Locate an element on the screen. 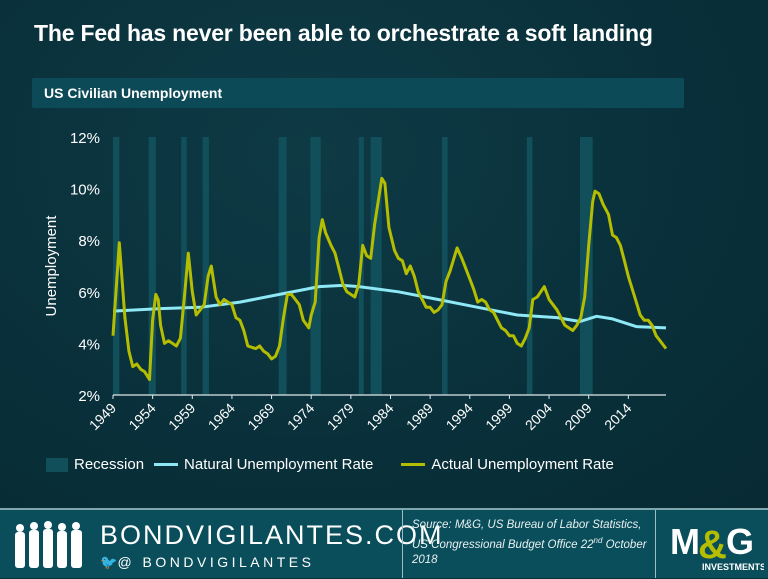 This screenshot has height=579, width=768. legend-actual: Actual Unemployment Rate is located at coordinates (507, 464).